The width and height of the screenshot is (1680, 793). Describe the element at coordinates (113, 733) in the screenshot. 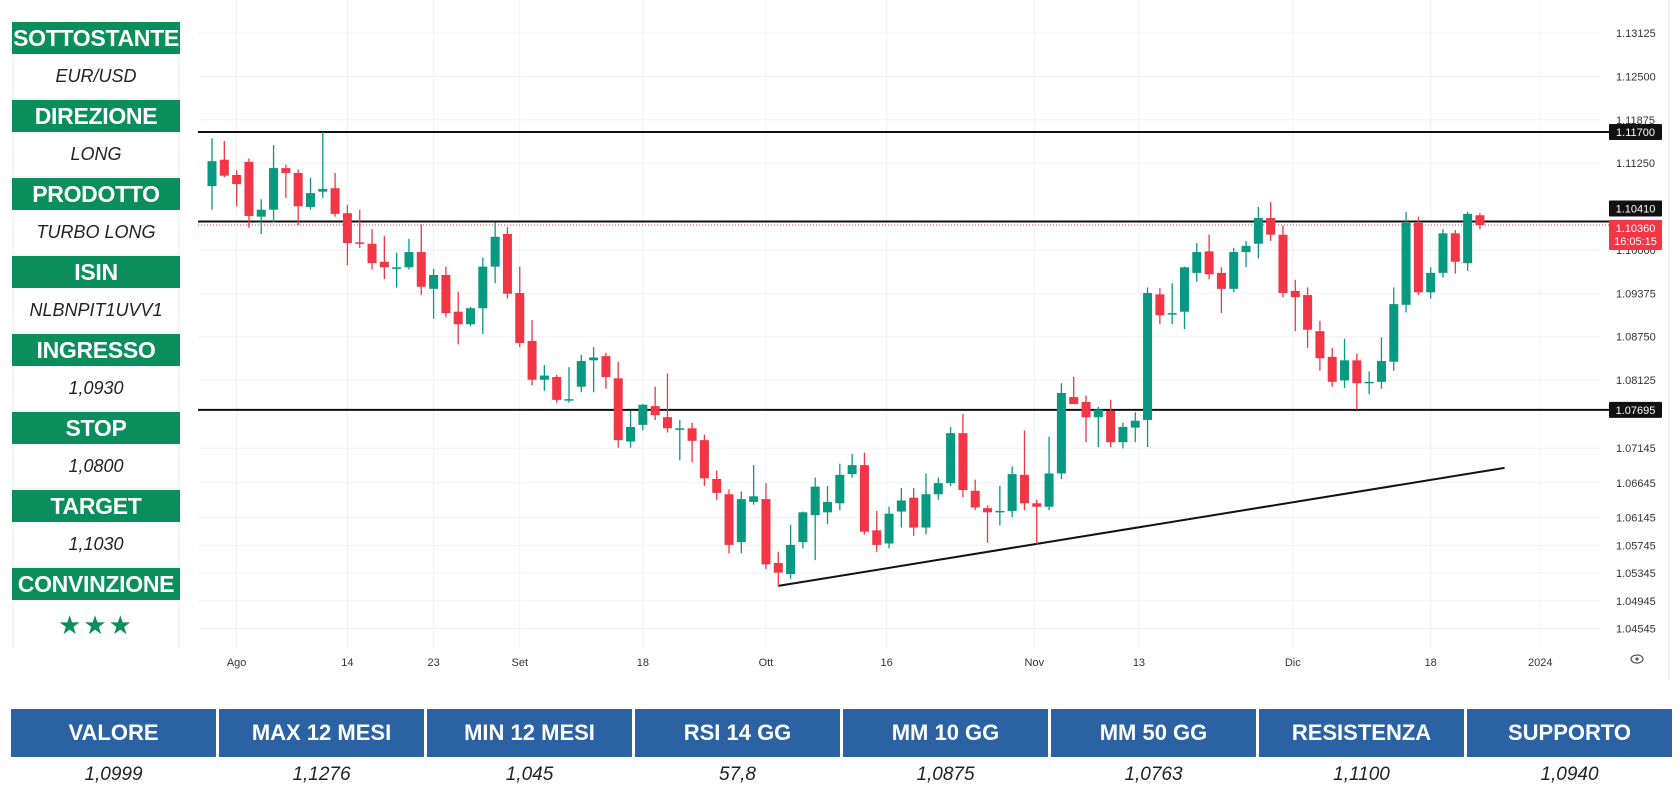

I see `stats-header: VALORE` at that location.